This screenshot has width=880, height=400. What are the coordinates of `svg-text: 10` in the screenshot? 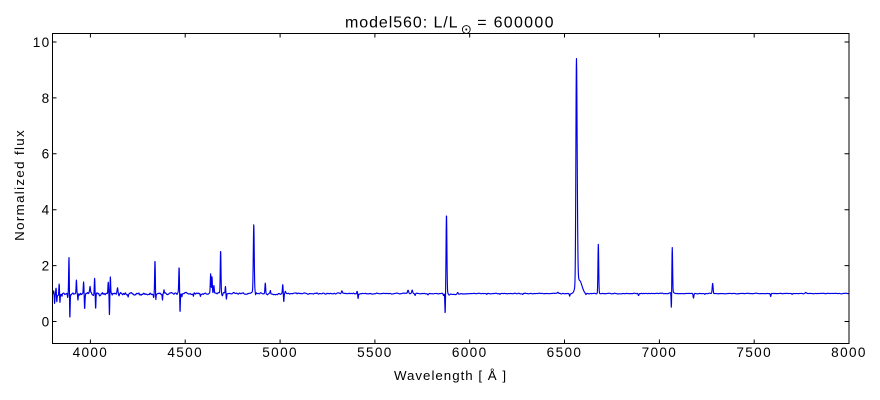 It's located at (42, 42).